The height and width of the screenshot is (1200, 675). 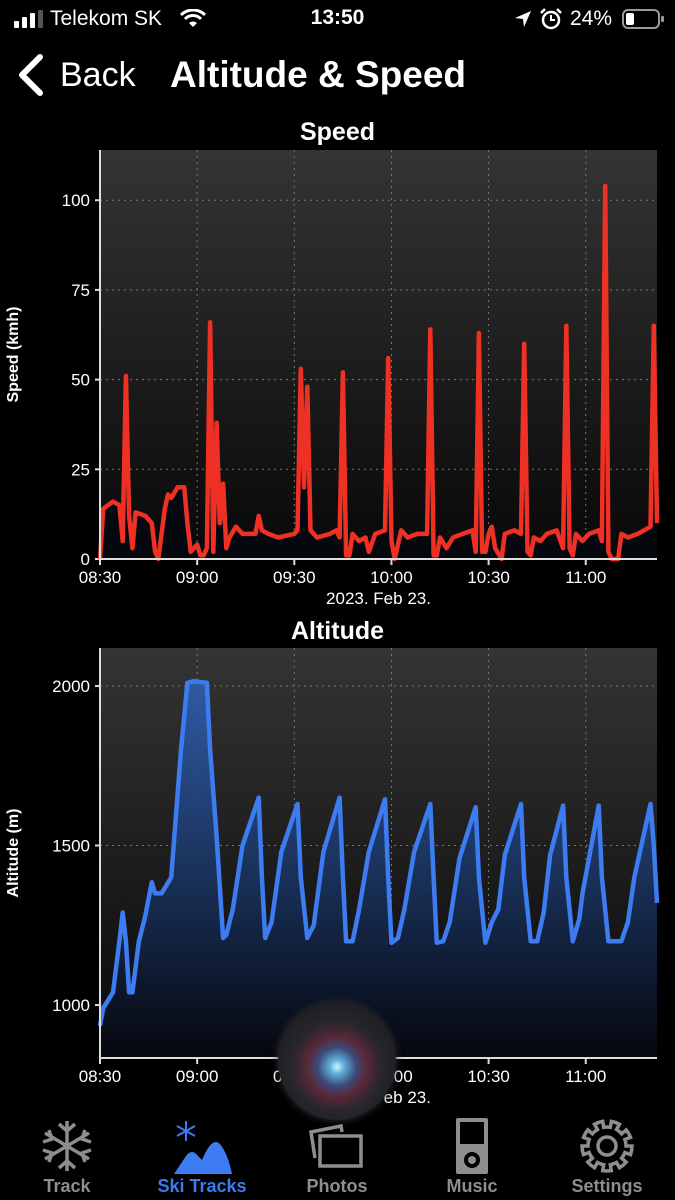 I want to click on y-tick-label: 1500, so click(x=71, y=846).